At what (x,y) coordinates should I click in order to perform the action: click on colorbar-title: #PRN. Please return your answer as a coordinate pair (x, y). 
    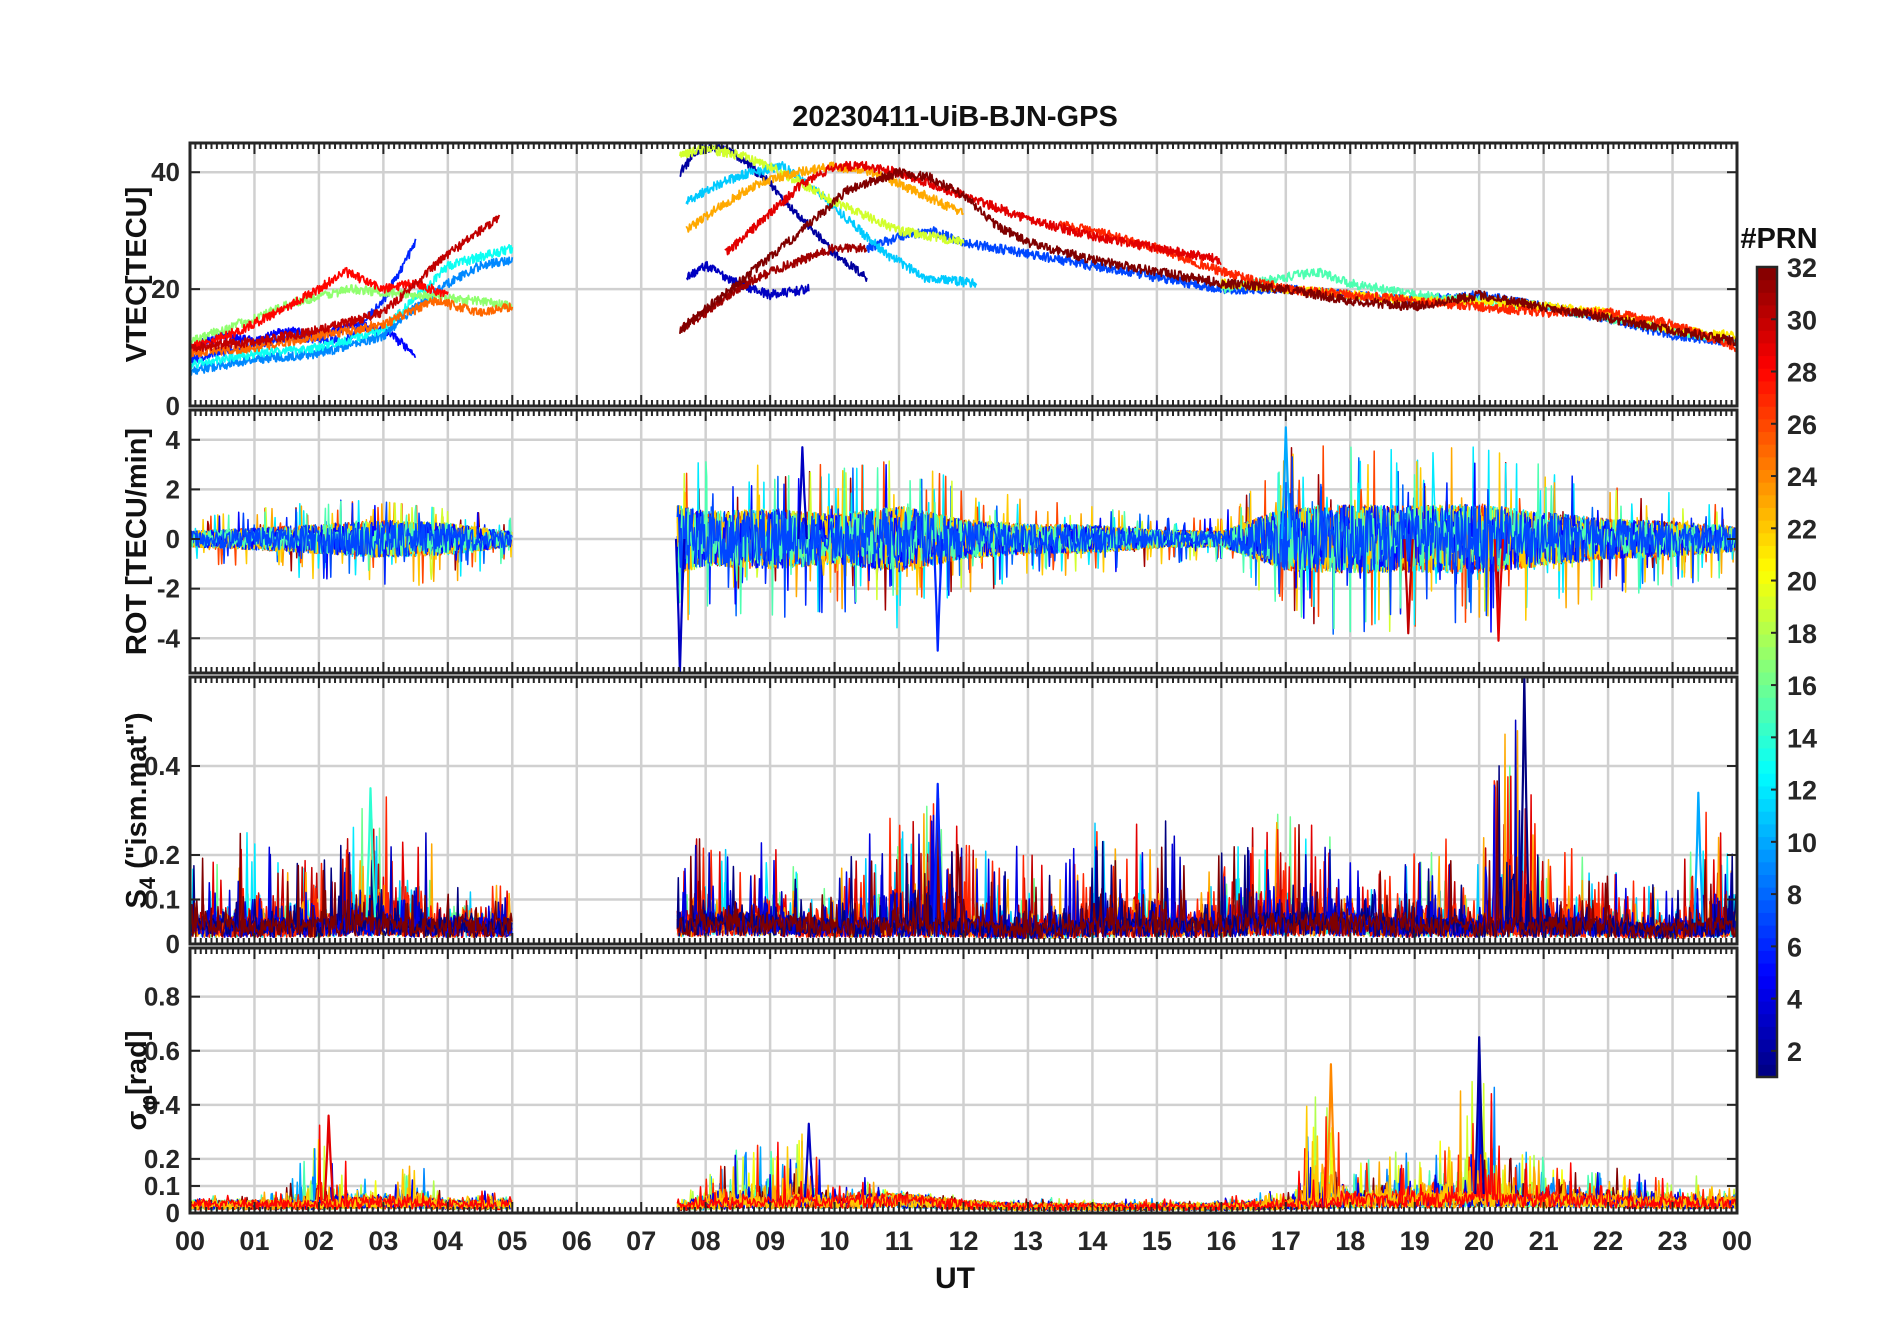
    Looking at the image, I should click on (1778, 239).